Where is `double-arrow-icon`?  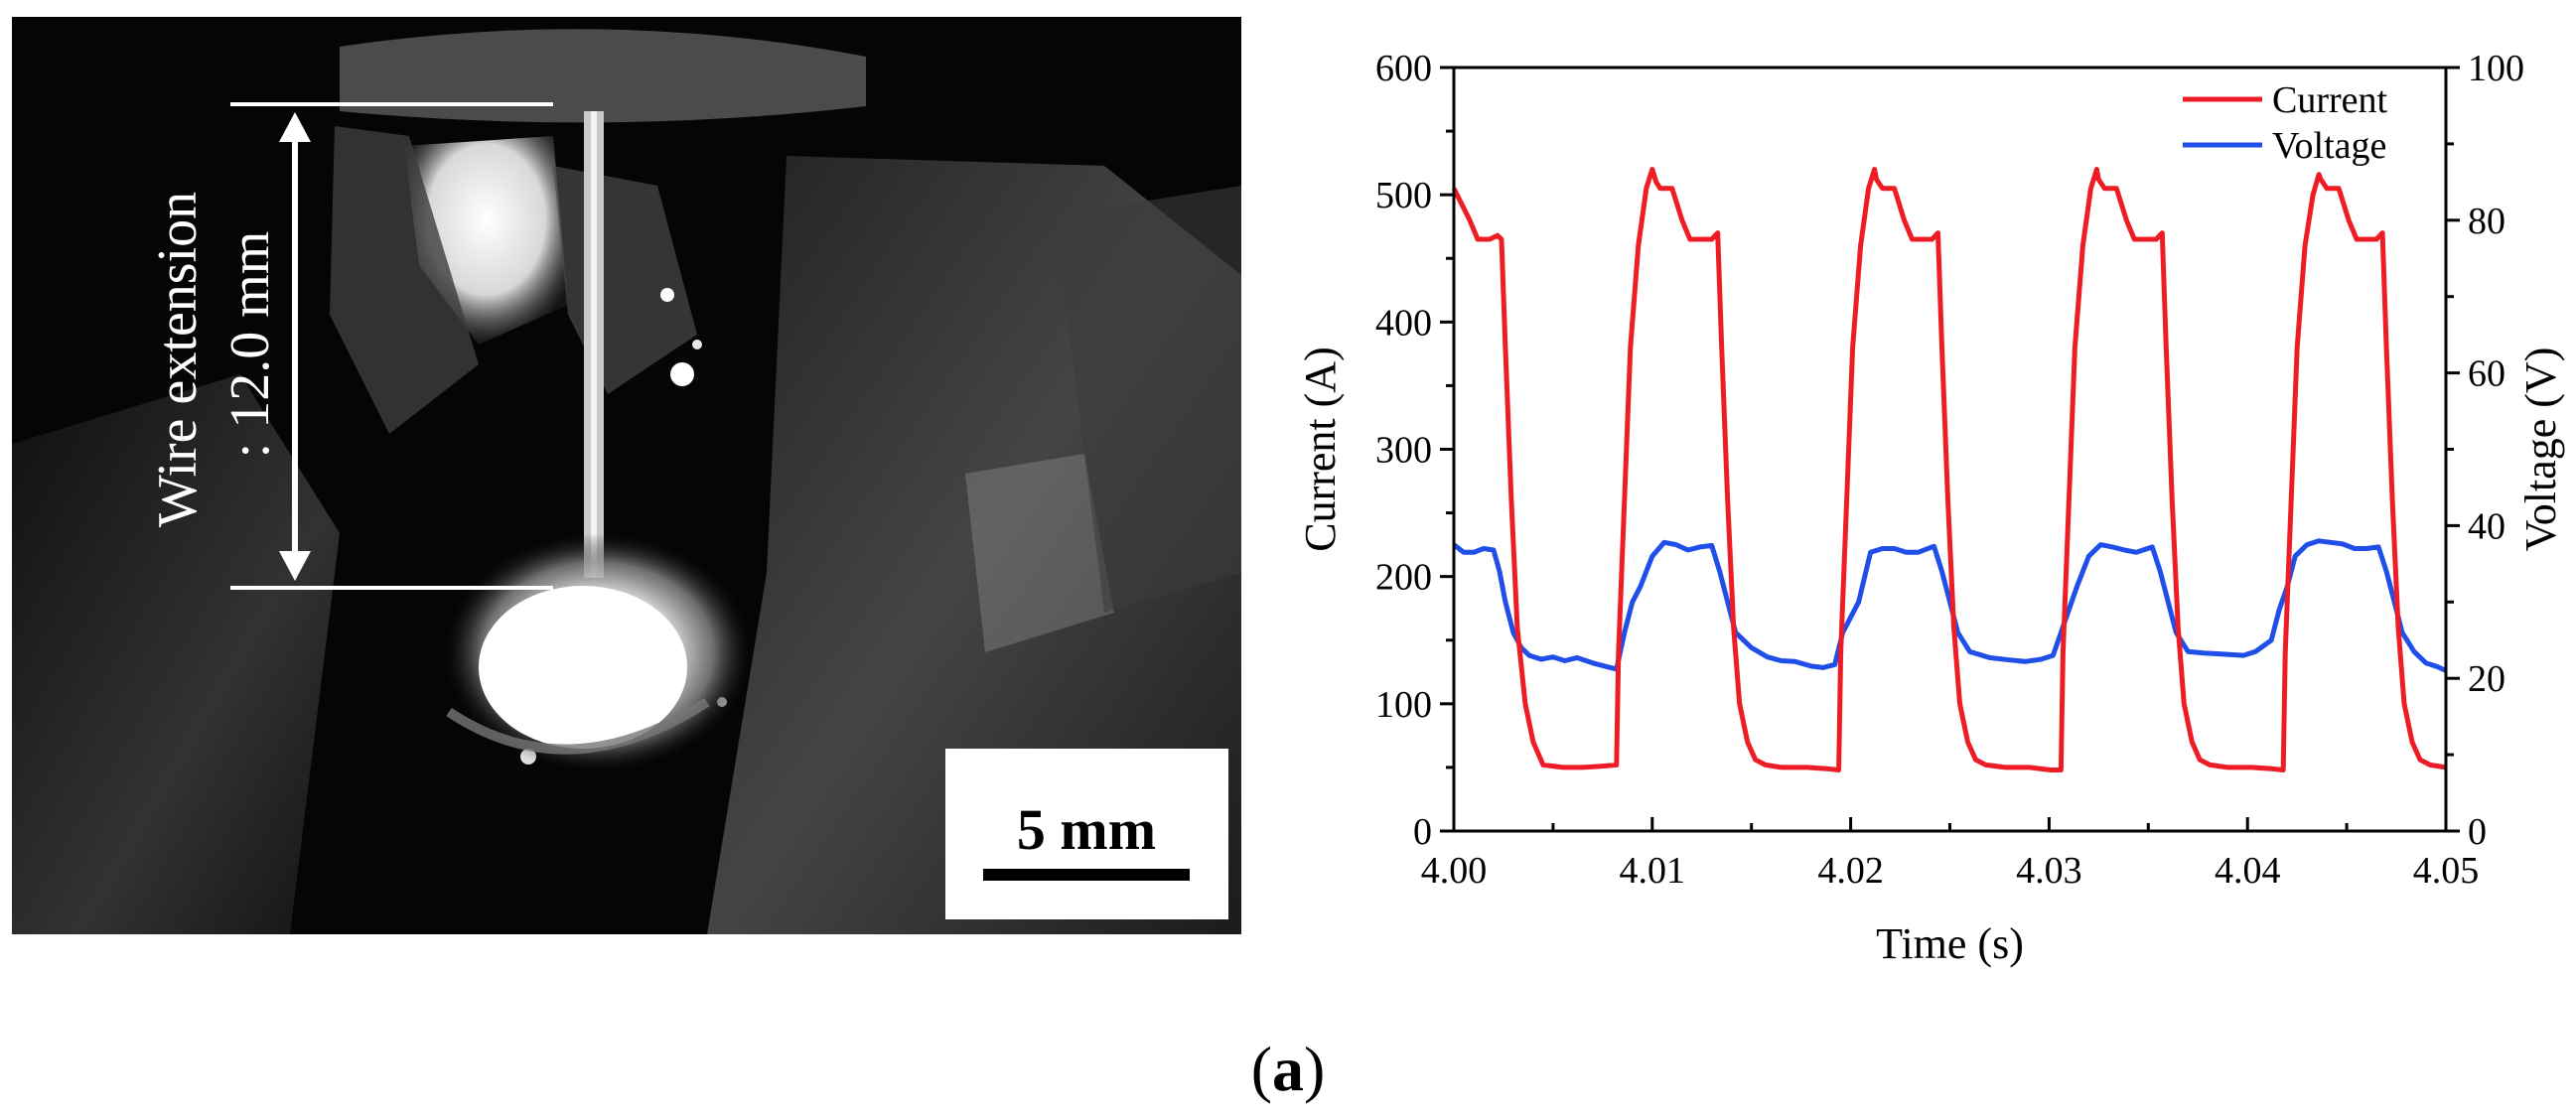
double-arrow-icon is located at coordinates (295, 346).